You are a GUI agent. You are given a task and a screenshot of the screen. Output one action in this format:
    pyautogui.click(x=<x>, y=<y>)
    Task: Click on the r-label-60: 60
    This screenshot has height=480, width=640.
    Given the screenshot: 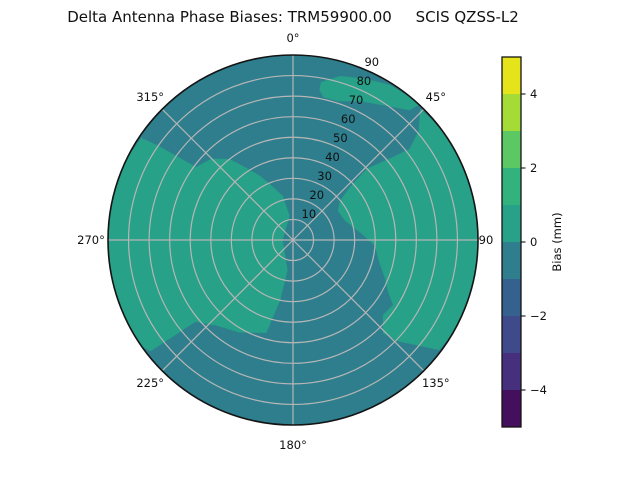 What is the action you would take?
    pyautogui.click(x=348, y=119)
    